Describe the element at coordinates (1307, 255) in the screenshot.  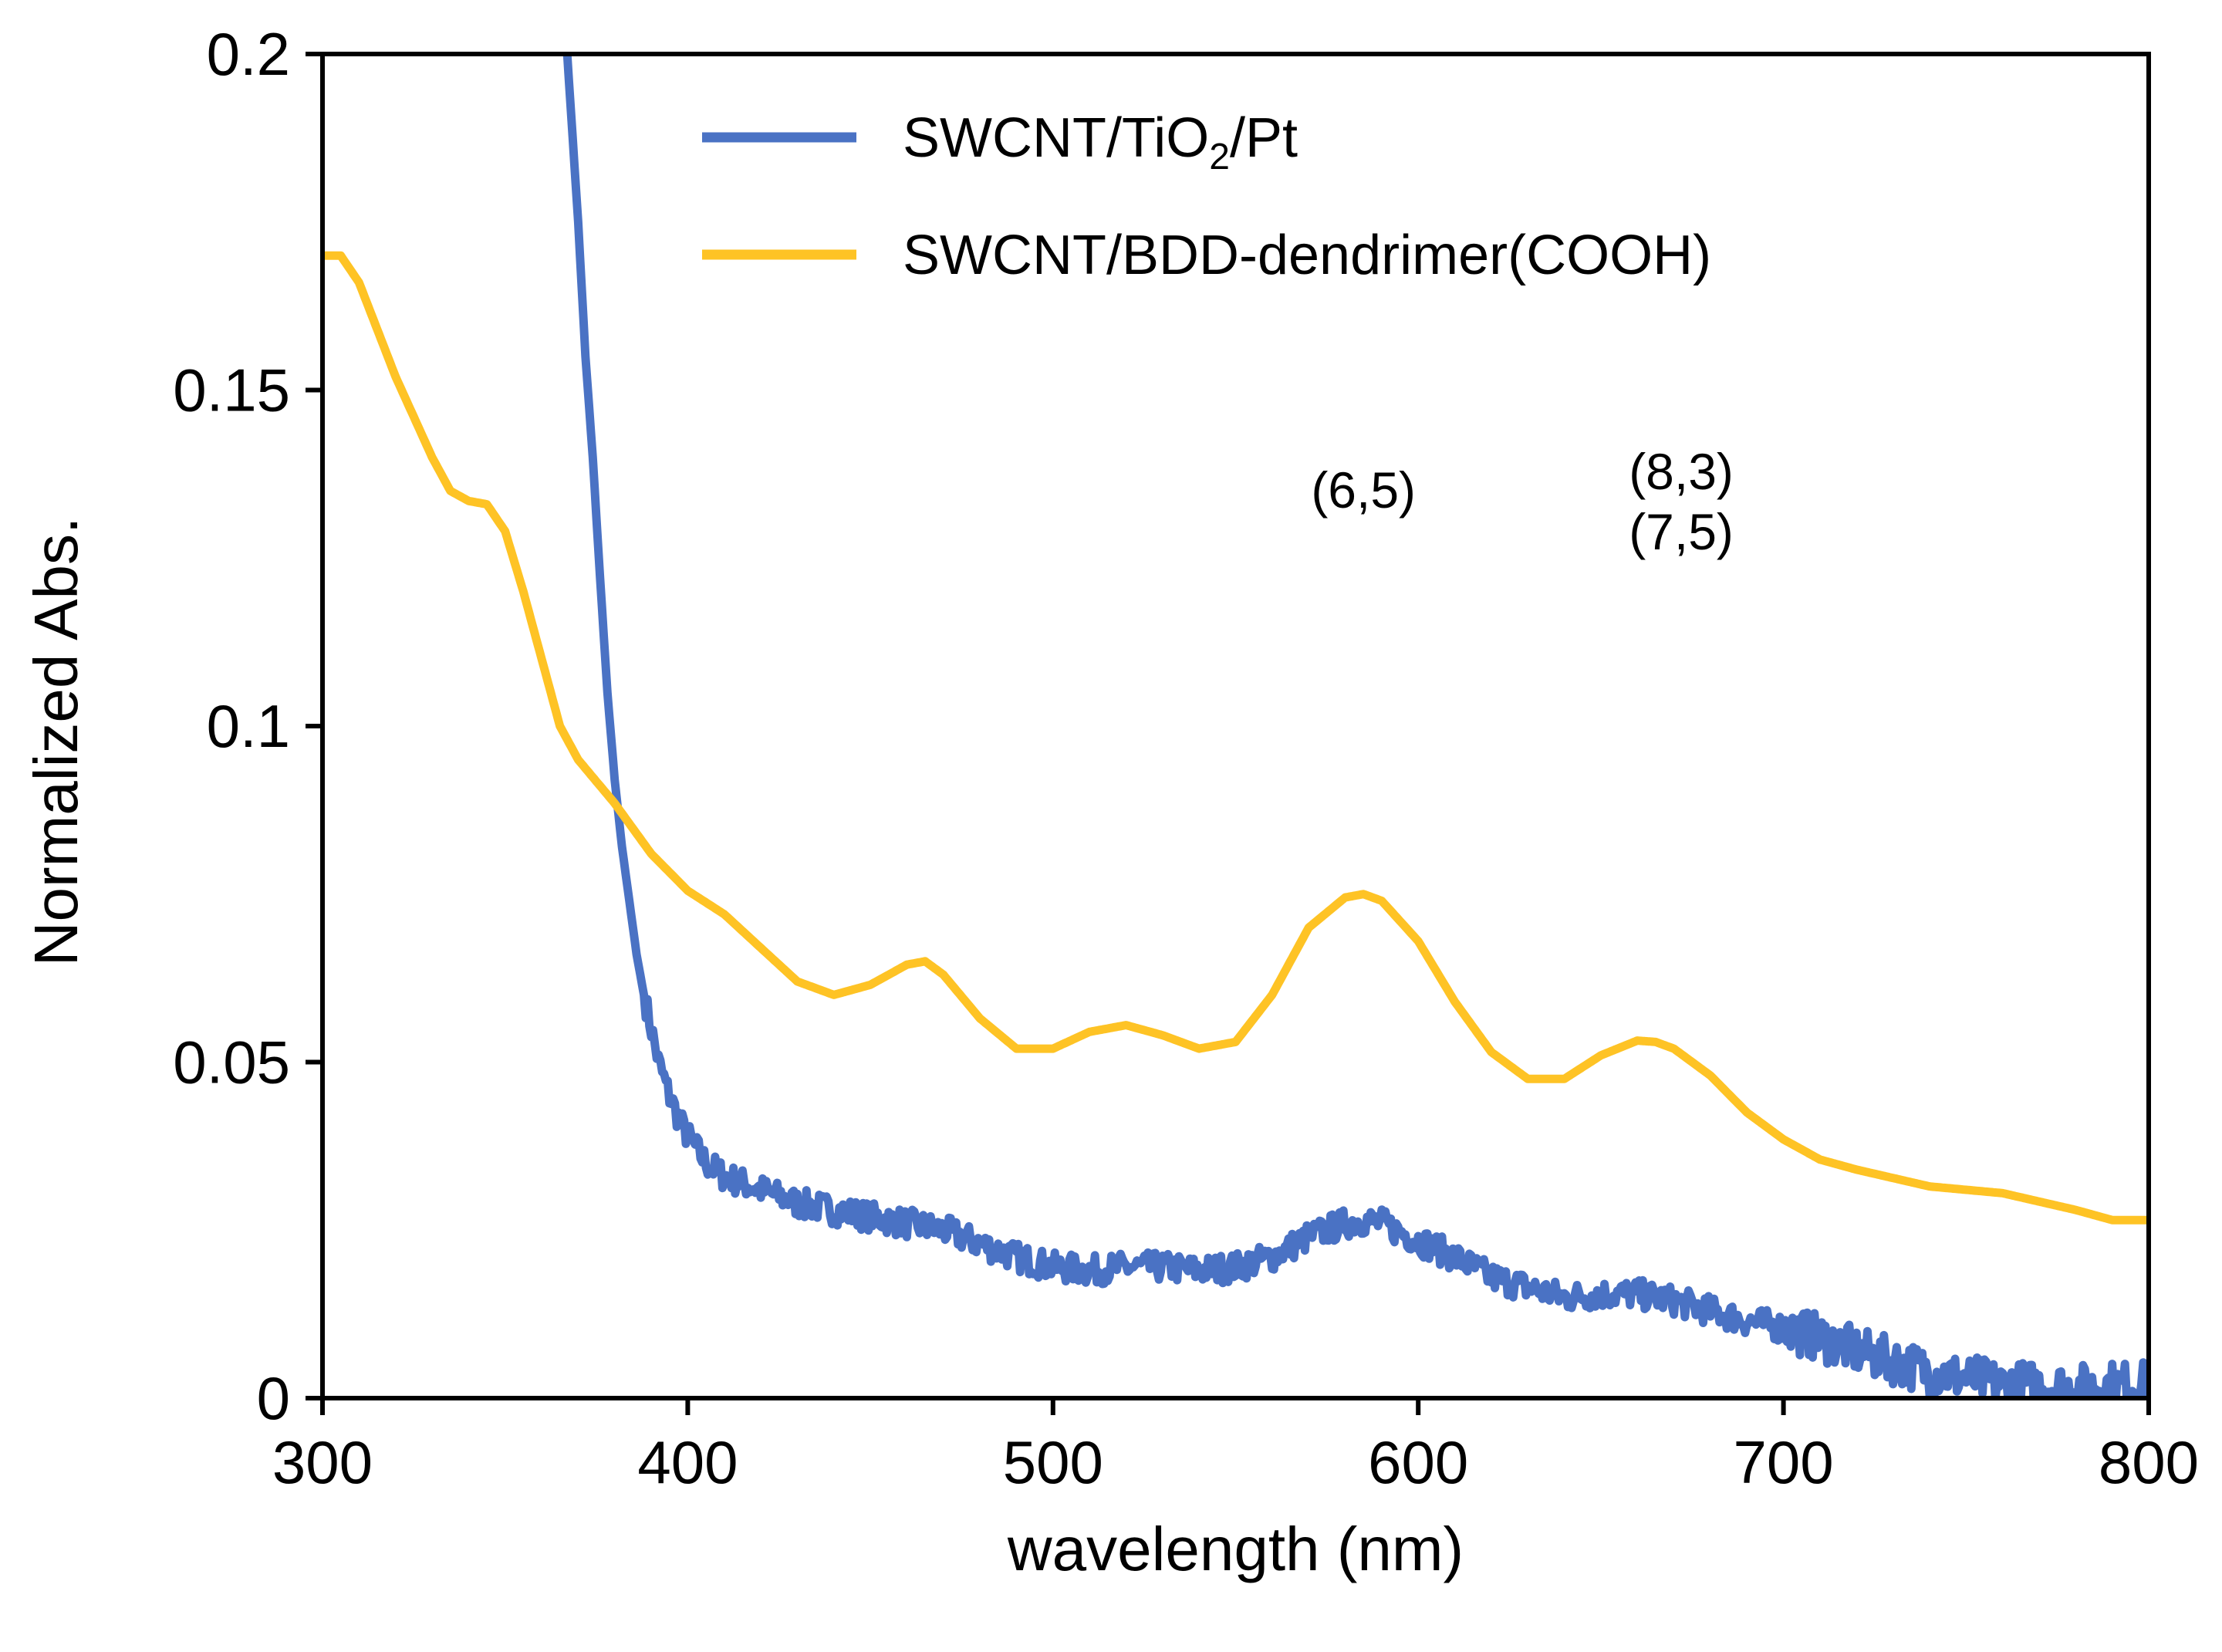
I see `legend-label-2: SWCNT/BDD-dendrimer(COOH)` at that location.